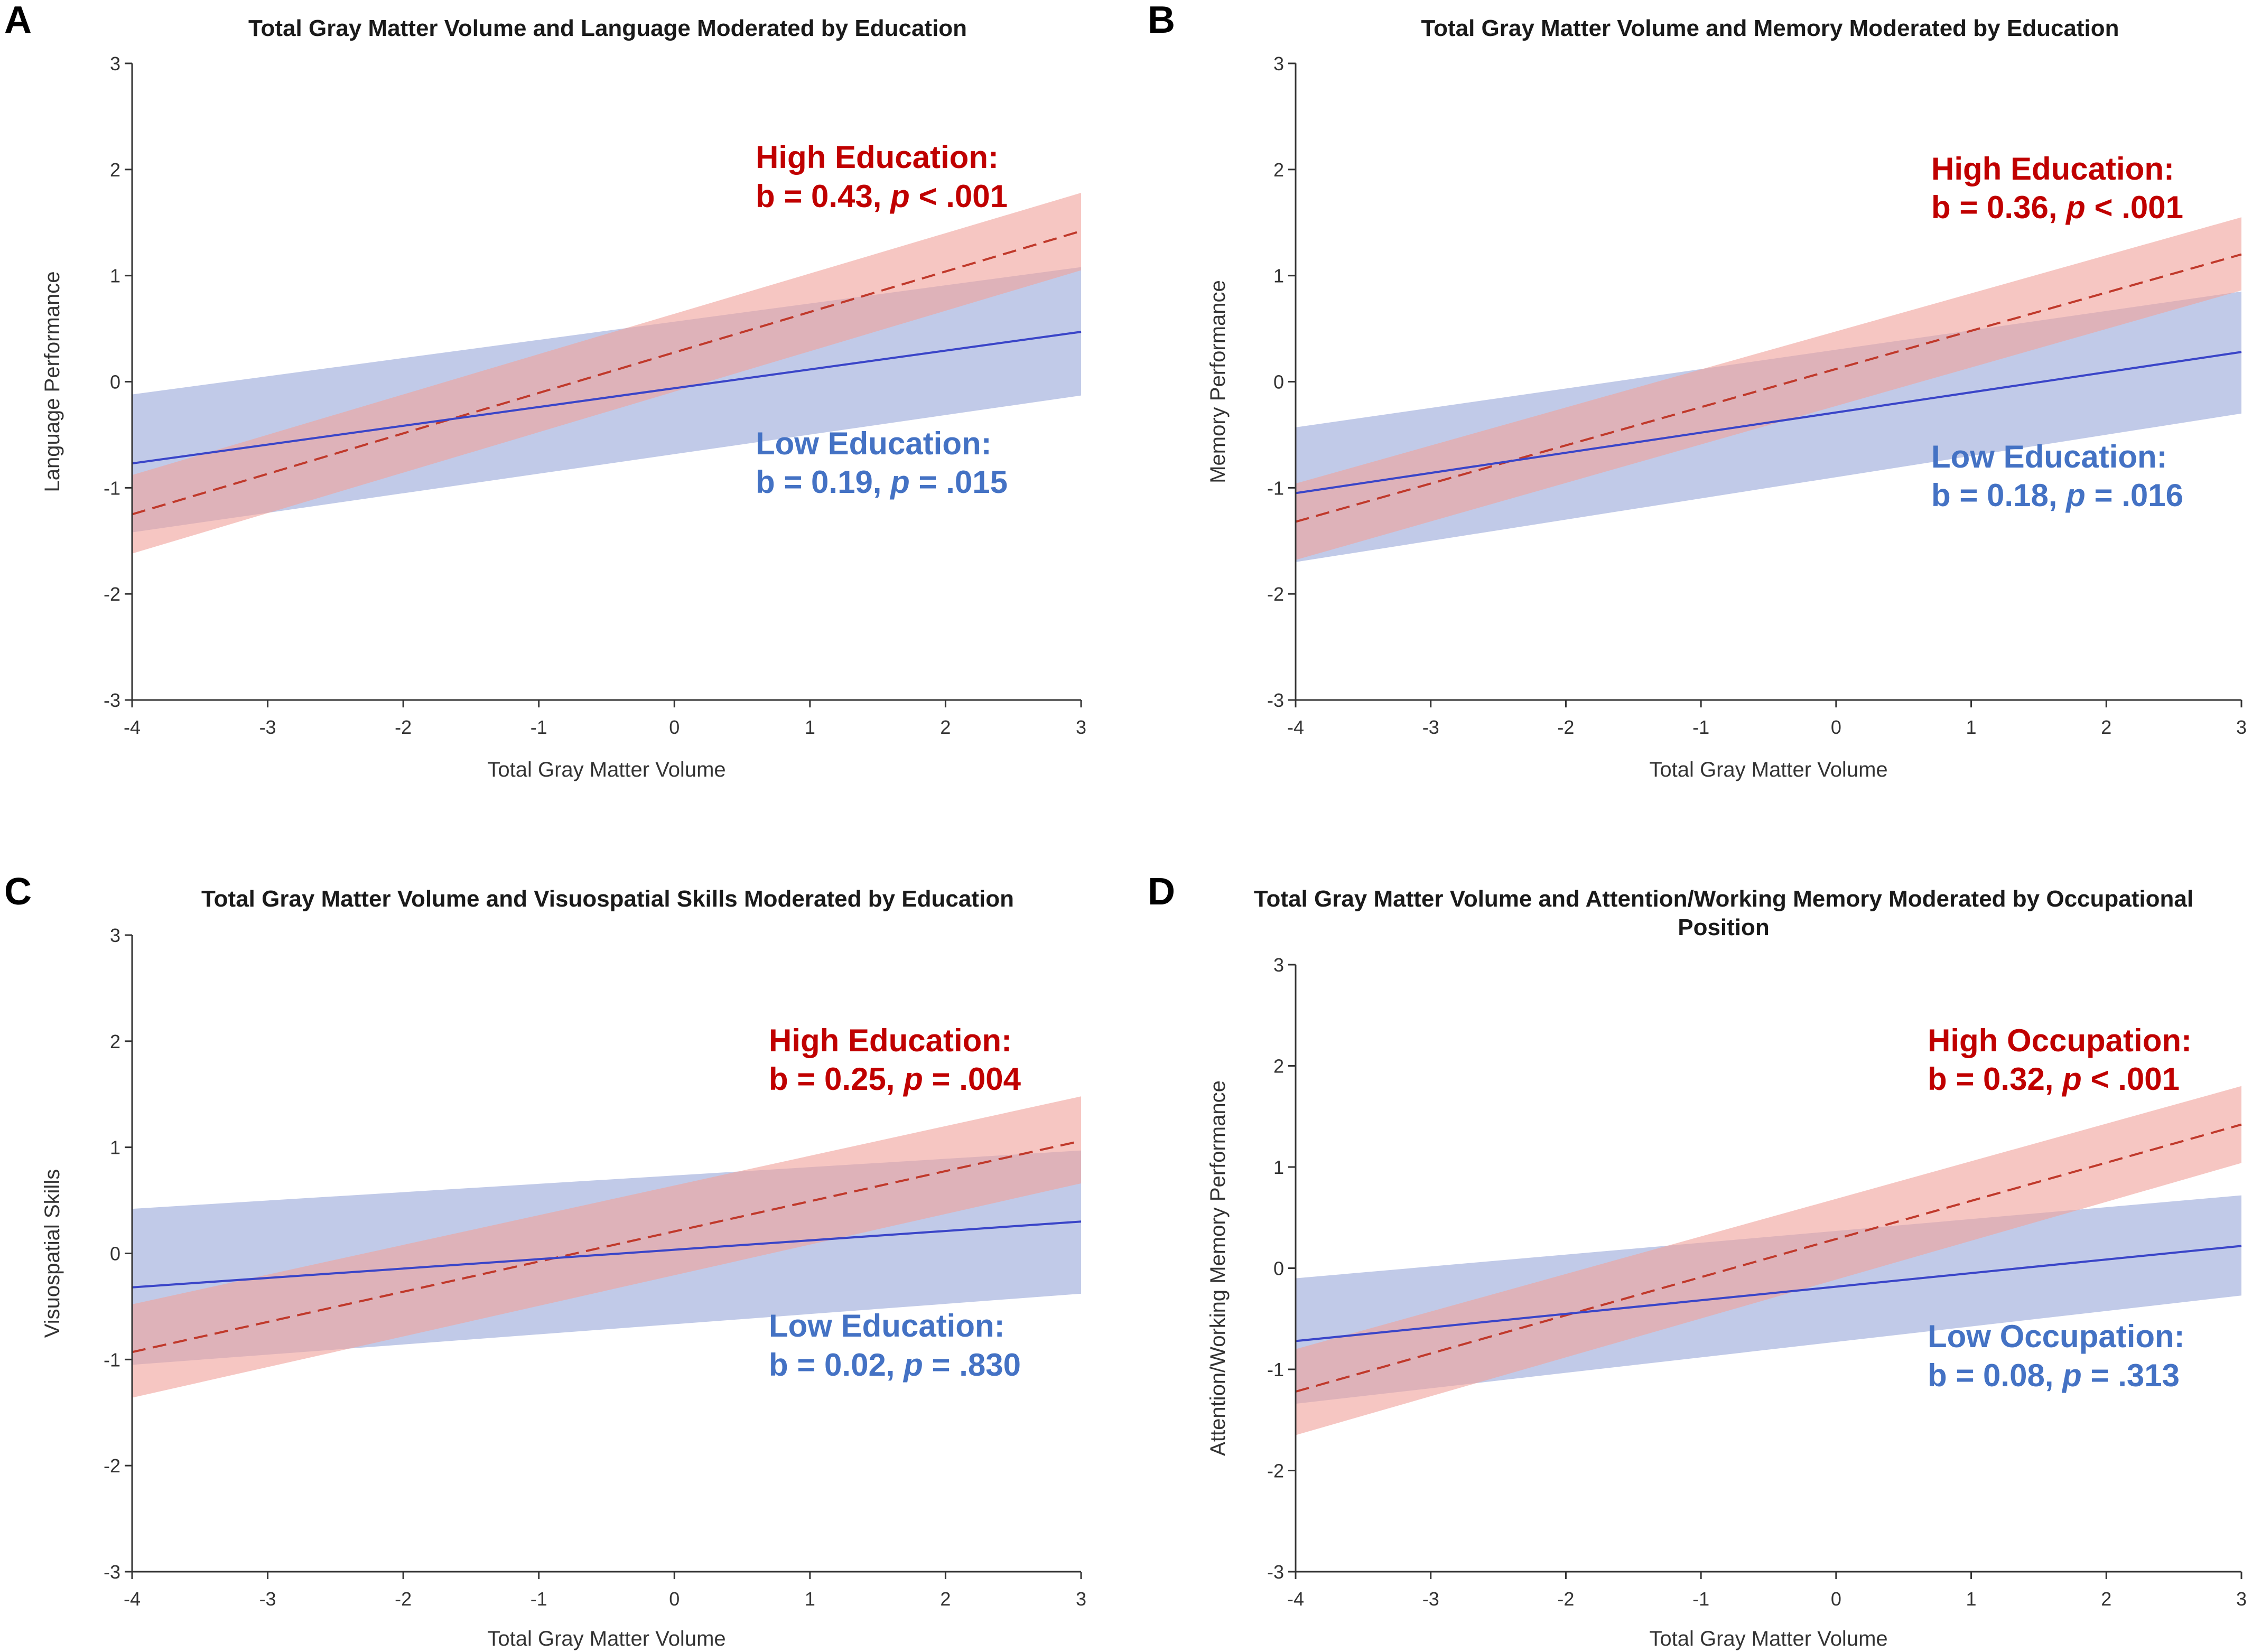 The width and height of the screenshot is (2252, 1652). What do you see at coordinates (52, 381) in the screenshot?
I see `y-axis-label: Language Performance` at bounding box center [52, 381].